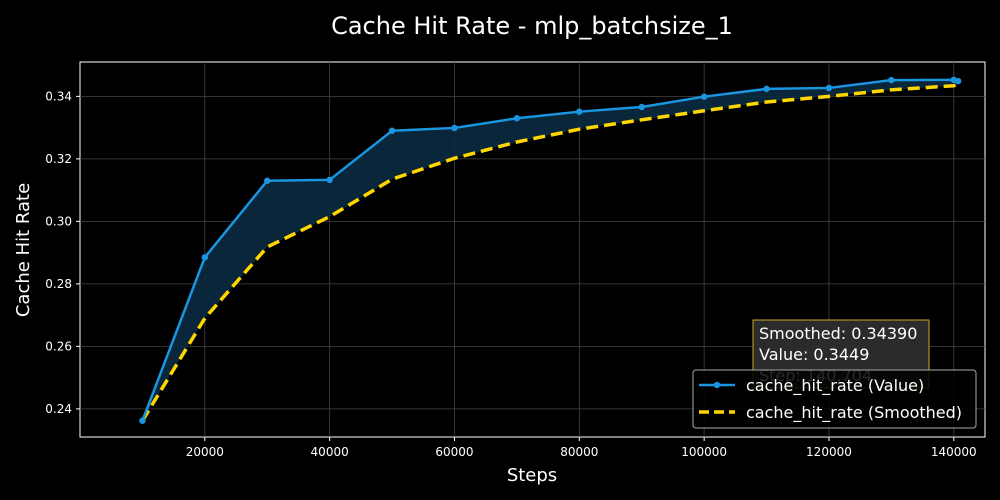 The width and height of the screenshot is (1000, 500). What do you see at coordinates (835, 386) in the screenshot?
I see `legend-label-value: cache_hit_rate (Value)` at bounding box center [835, 386].